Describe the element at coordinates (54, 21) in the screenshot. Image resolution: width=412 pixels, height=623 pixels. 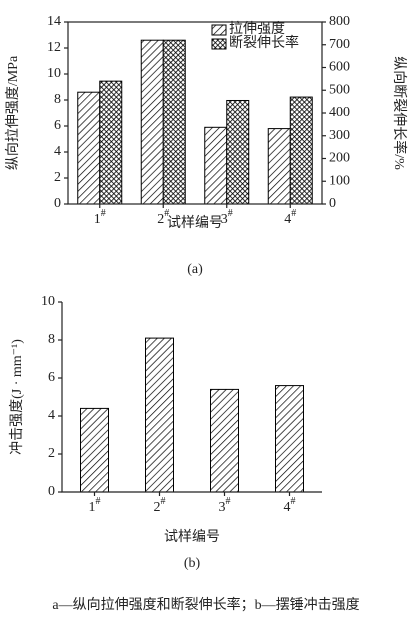
I see `y-tick-label: 14` at that location.